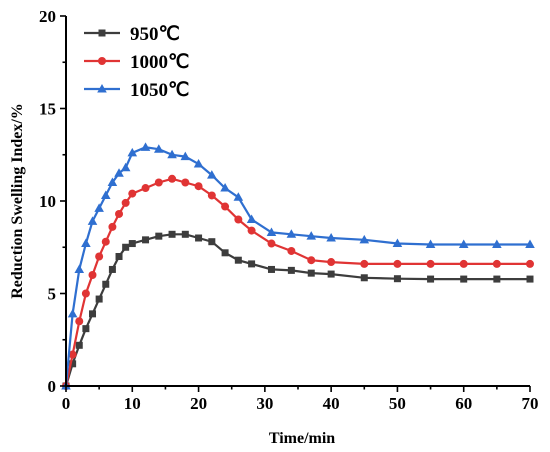  I want to click on legend-item-1: 1000℃, so click(136, 62).